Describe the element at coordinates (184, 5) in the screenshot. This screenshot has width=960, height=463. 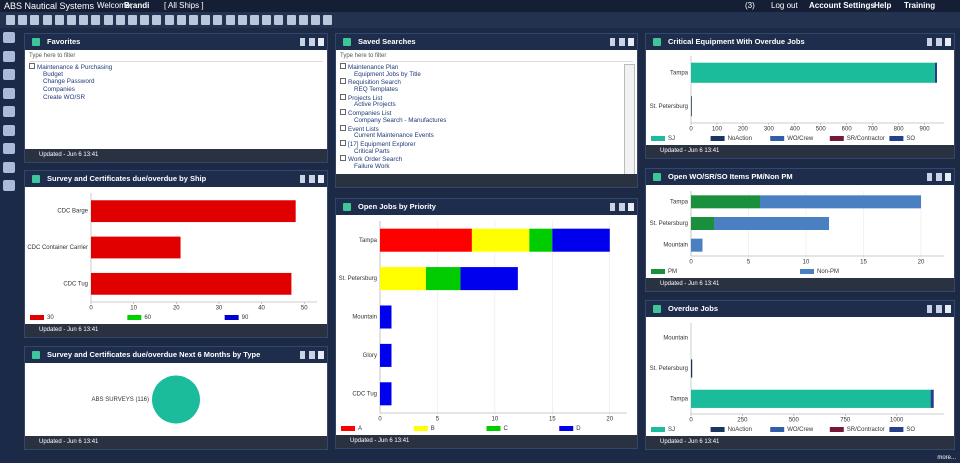
I see `ship-filter: [ All Ships ]` at that location.